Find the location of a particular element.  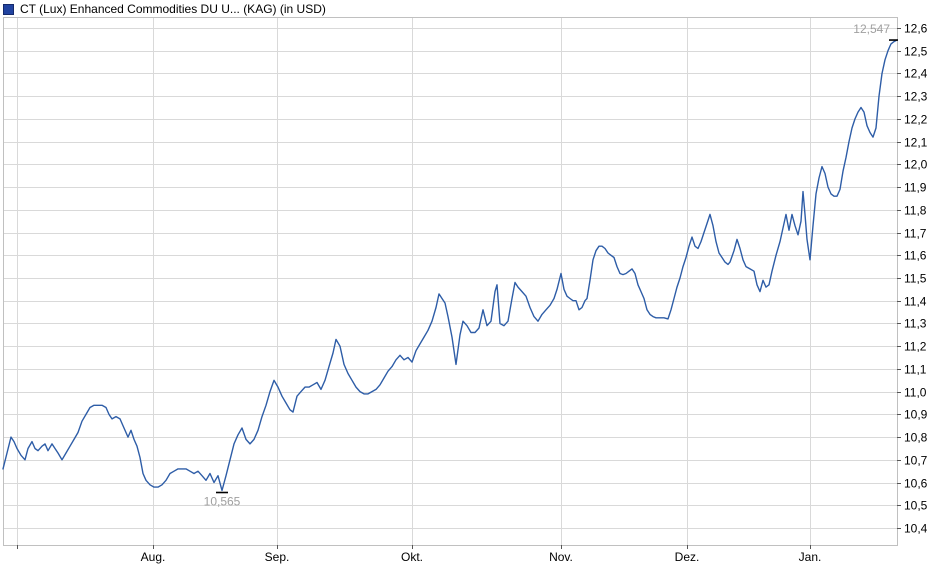

svg-text: 10,6 is located at coordinates (916, 484).